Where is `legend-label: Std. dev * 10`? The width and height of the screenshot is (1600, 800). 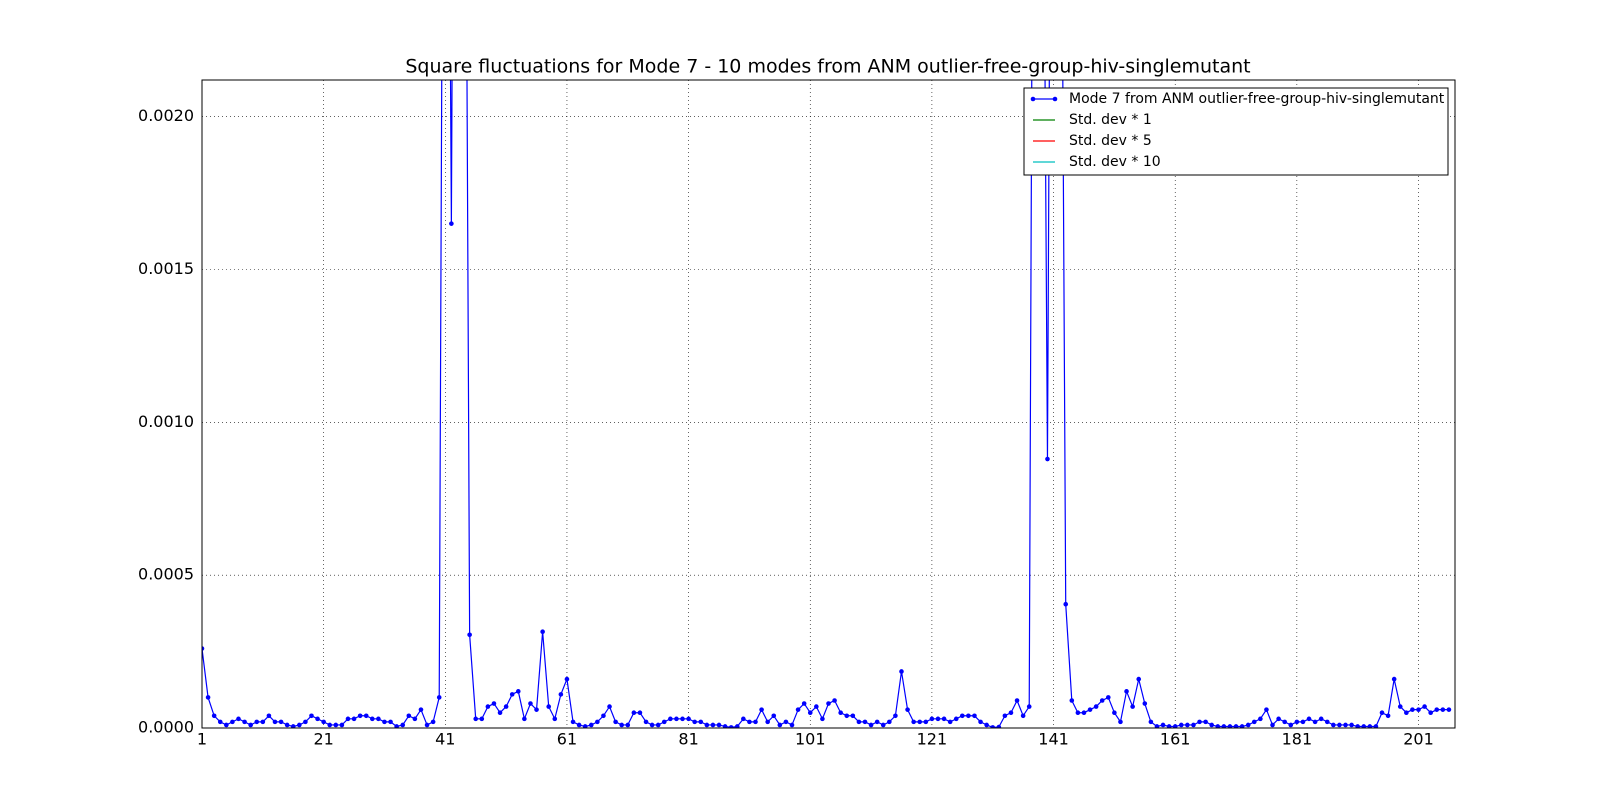
legend-label: Std. dev * 10 is located at coordinates (1115, 162).